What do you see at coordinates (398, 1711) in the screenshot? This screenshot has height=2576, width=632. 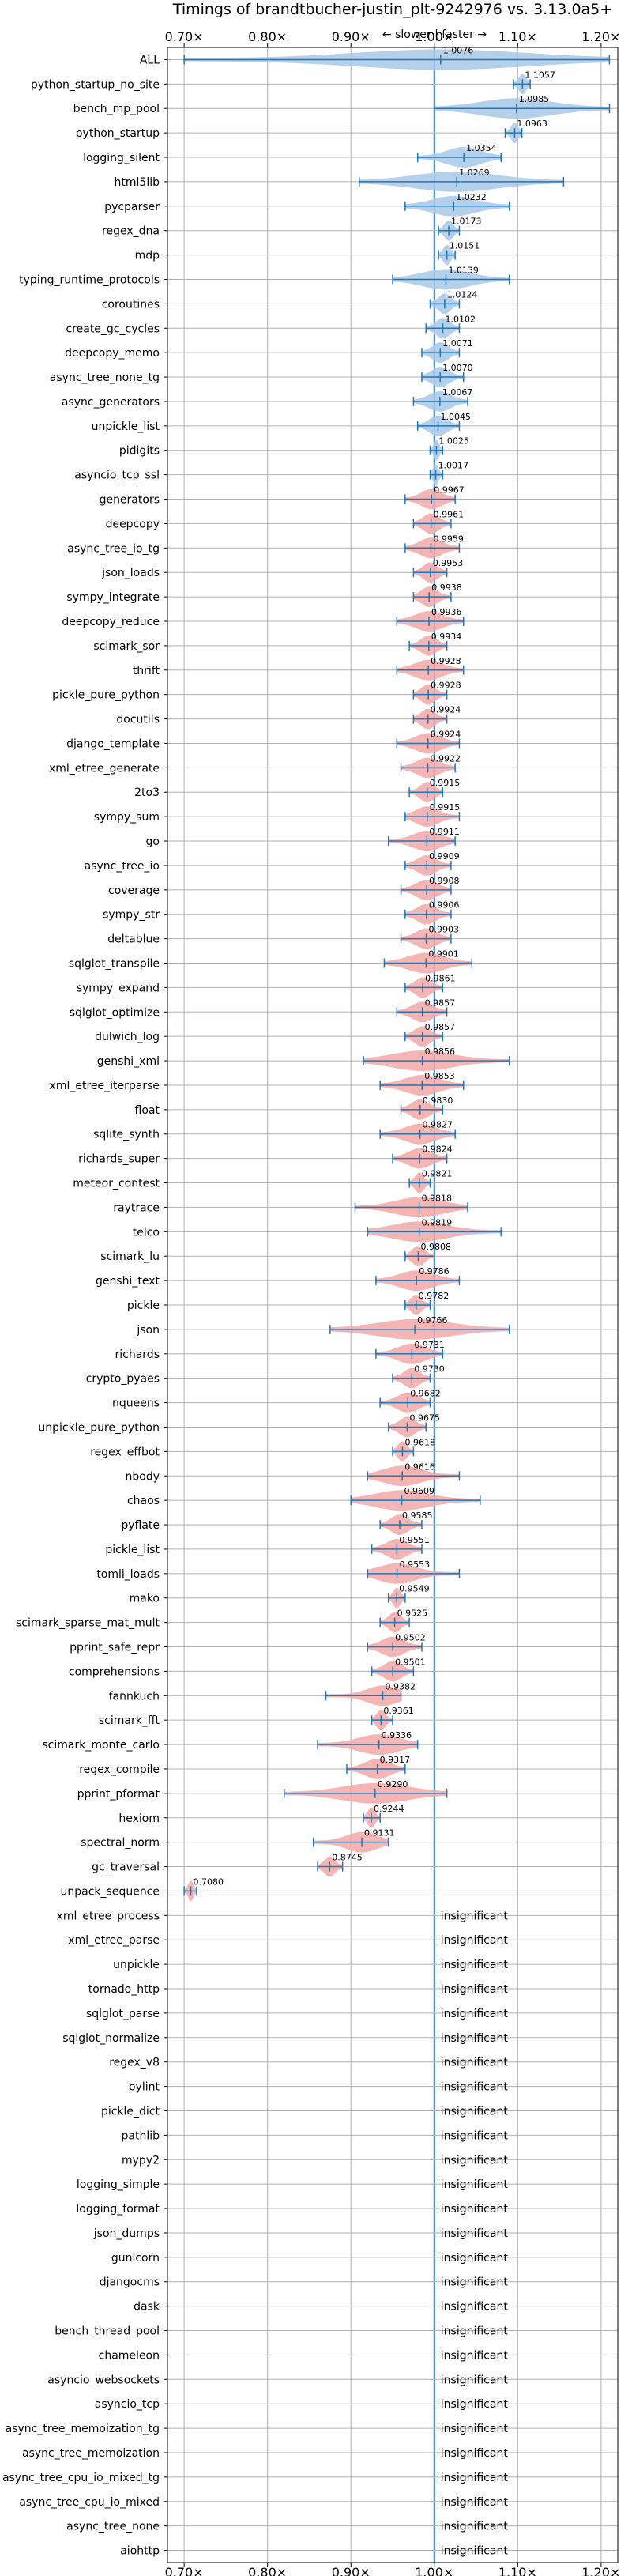 I see `value-label: 0.9361` at bounding box center [398, 1711].